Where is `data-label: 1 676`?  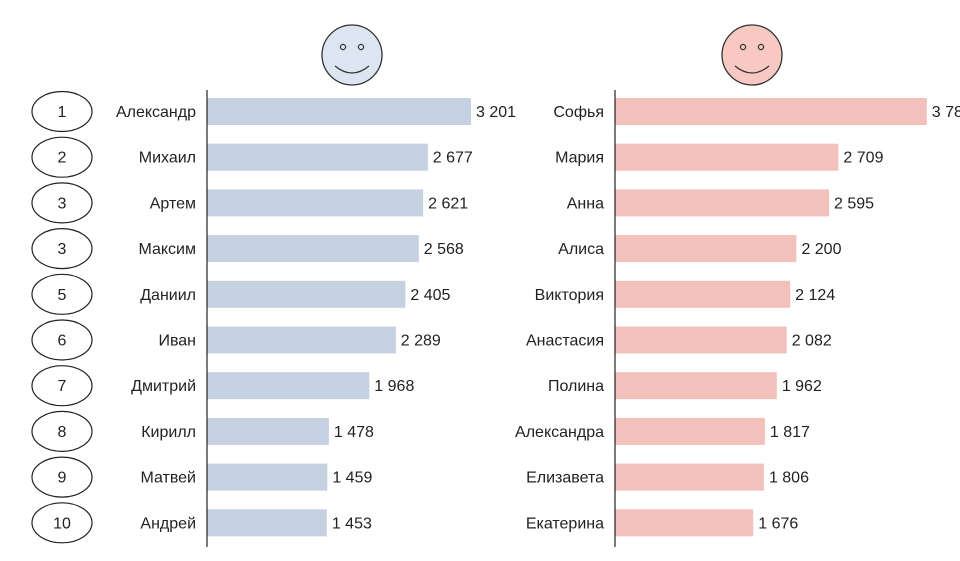
data-label: 1 676 is located at coordinates (778, 523).